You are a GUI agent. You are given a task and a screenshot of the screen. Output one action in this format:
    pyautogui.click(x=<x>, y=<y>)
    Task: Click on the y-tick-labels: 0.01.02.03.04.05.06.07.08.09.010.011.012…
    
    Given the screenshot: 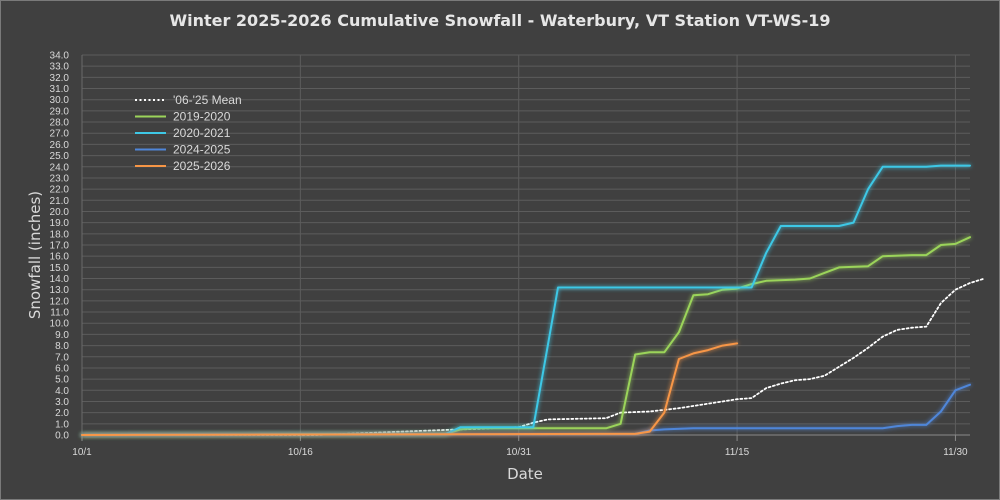 What is the action you would take?
    pyautogui.click(x=60, y=246)
    